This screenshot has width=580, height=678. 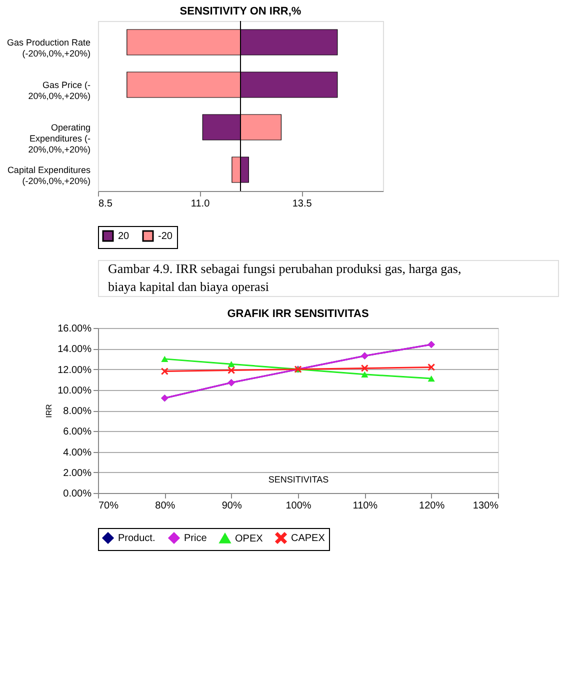 What do you see at coordinates (108, 506) in the screenshot?
I see `x-tick-label: 70%` at bounding box center [108, 506].